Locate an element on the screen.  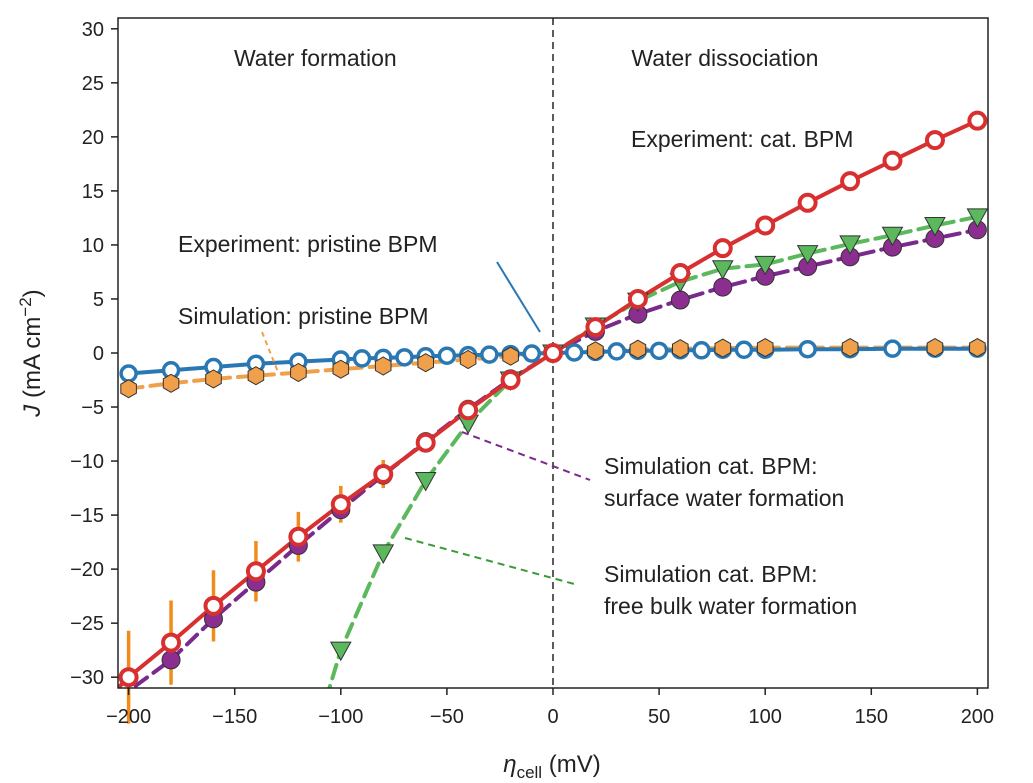
x-tick-label: 150 is located at coordinates (871, 717).